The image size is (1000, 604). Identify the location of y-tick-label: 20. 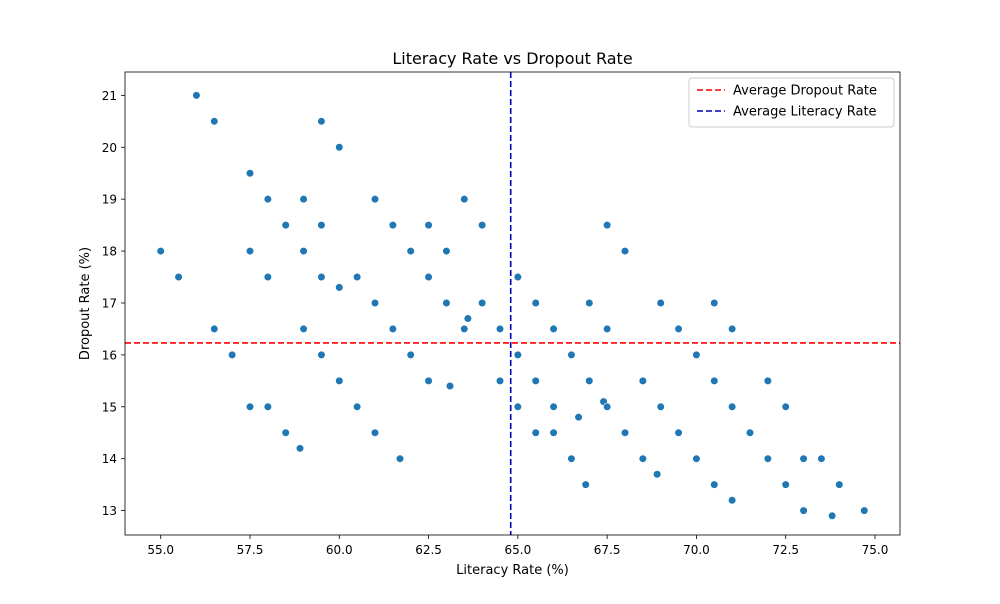
(109, 148).